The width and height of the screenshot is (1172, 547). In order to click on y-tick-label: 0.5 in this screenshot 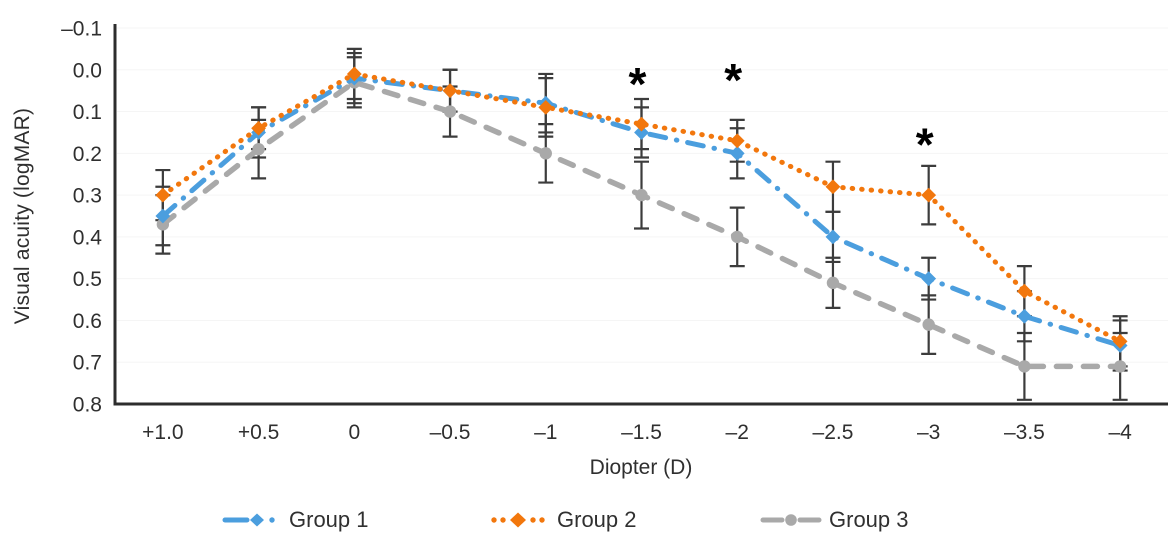, I will do `click(87, 279)`.